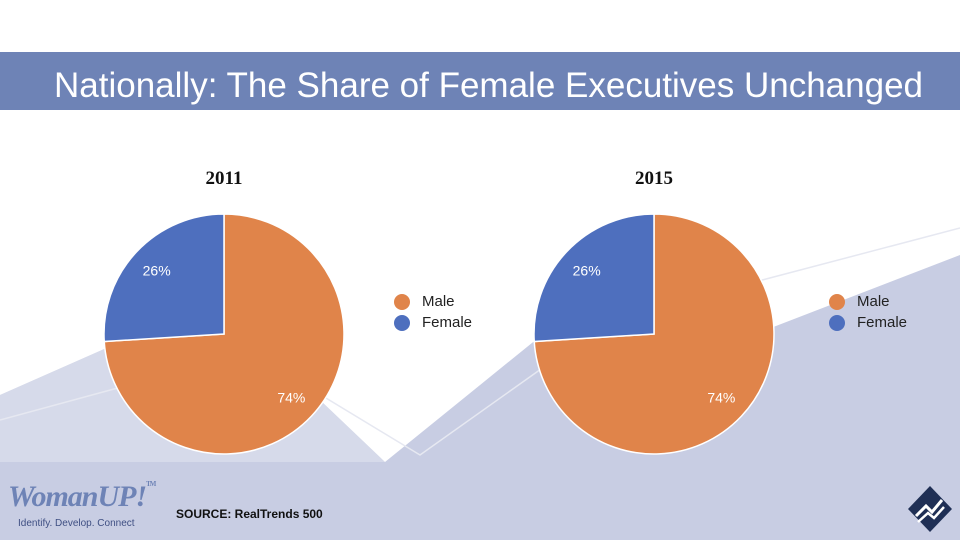 The width and height of the screenshot is (960, 540). I want to click on title-band, so click(480, 81).